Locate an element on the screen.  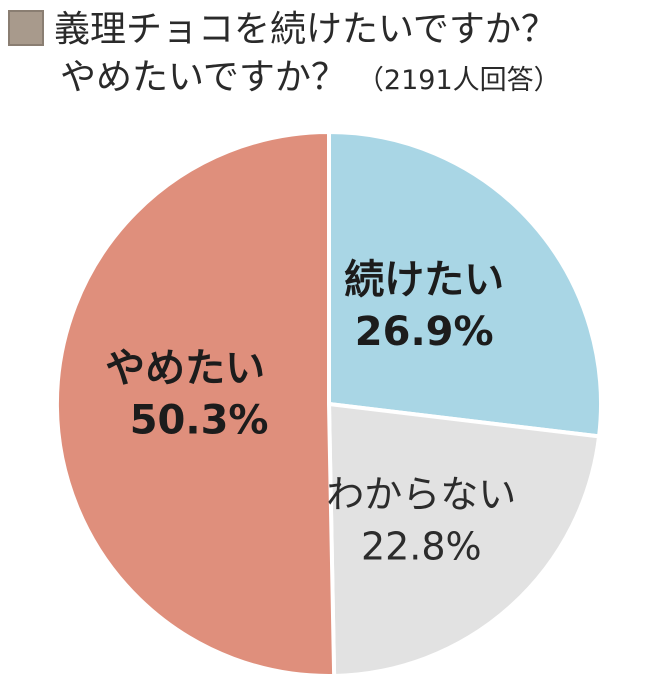
title-line-1: 義理チョコを続けたいですか？ is located at coordinates (328, 30).